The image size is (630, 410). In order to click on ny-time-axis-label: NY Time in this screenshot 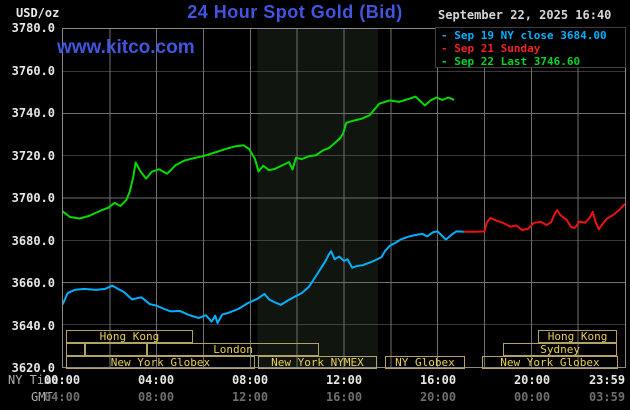, I will do `click(33, 380)`.